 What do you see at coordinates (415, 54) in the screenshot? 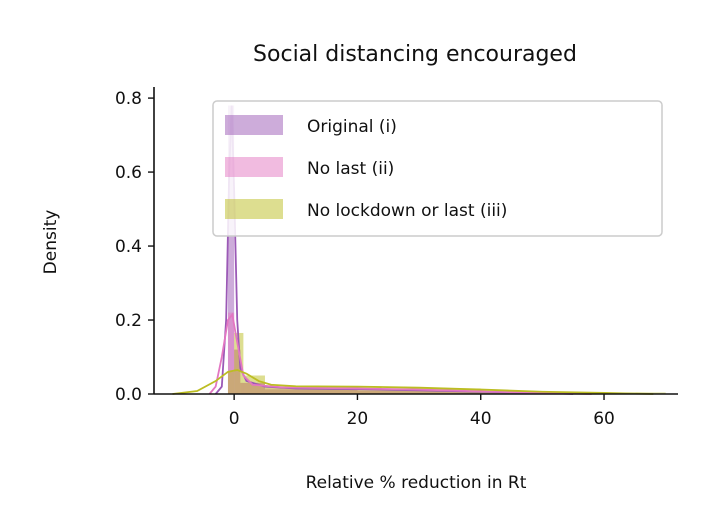
I see `chart-title: Social distancing encouraged` at bounding box center [415, 54].